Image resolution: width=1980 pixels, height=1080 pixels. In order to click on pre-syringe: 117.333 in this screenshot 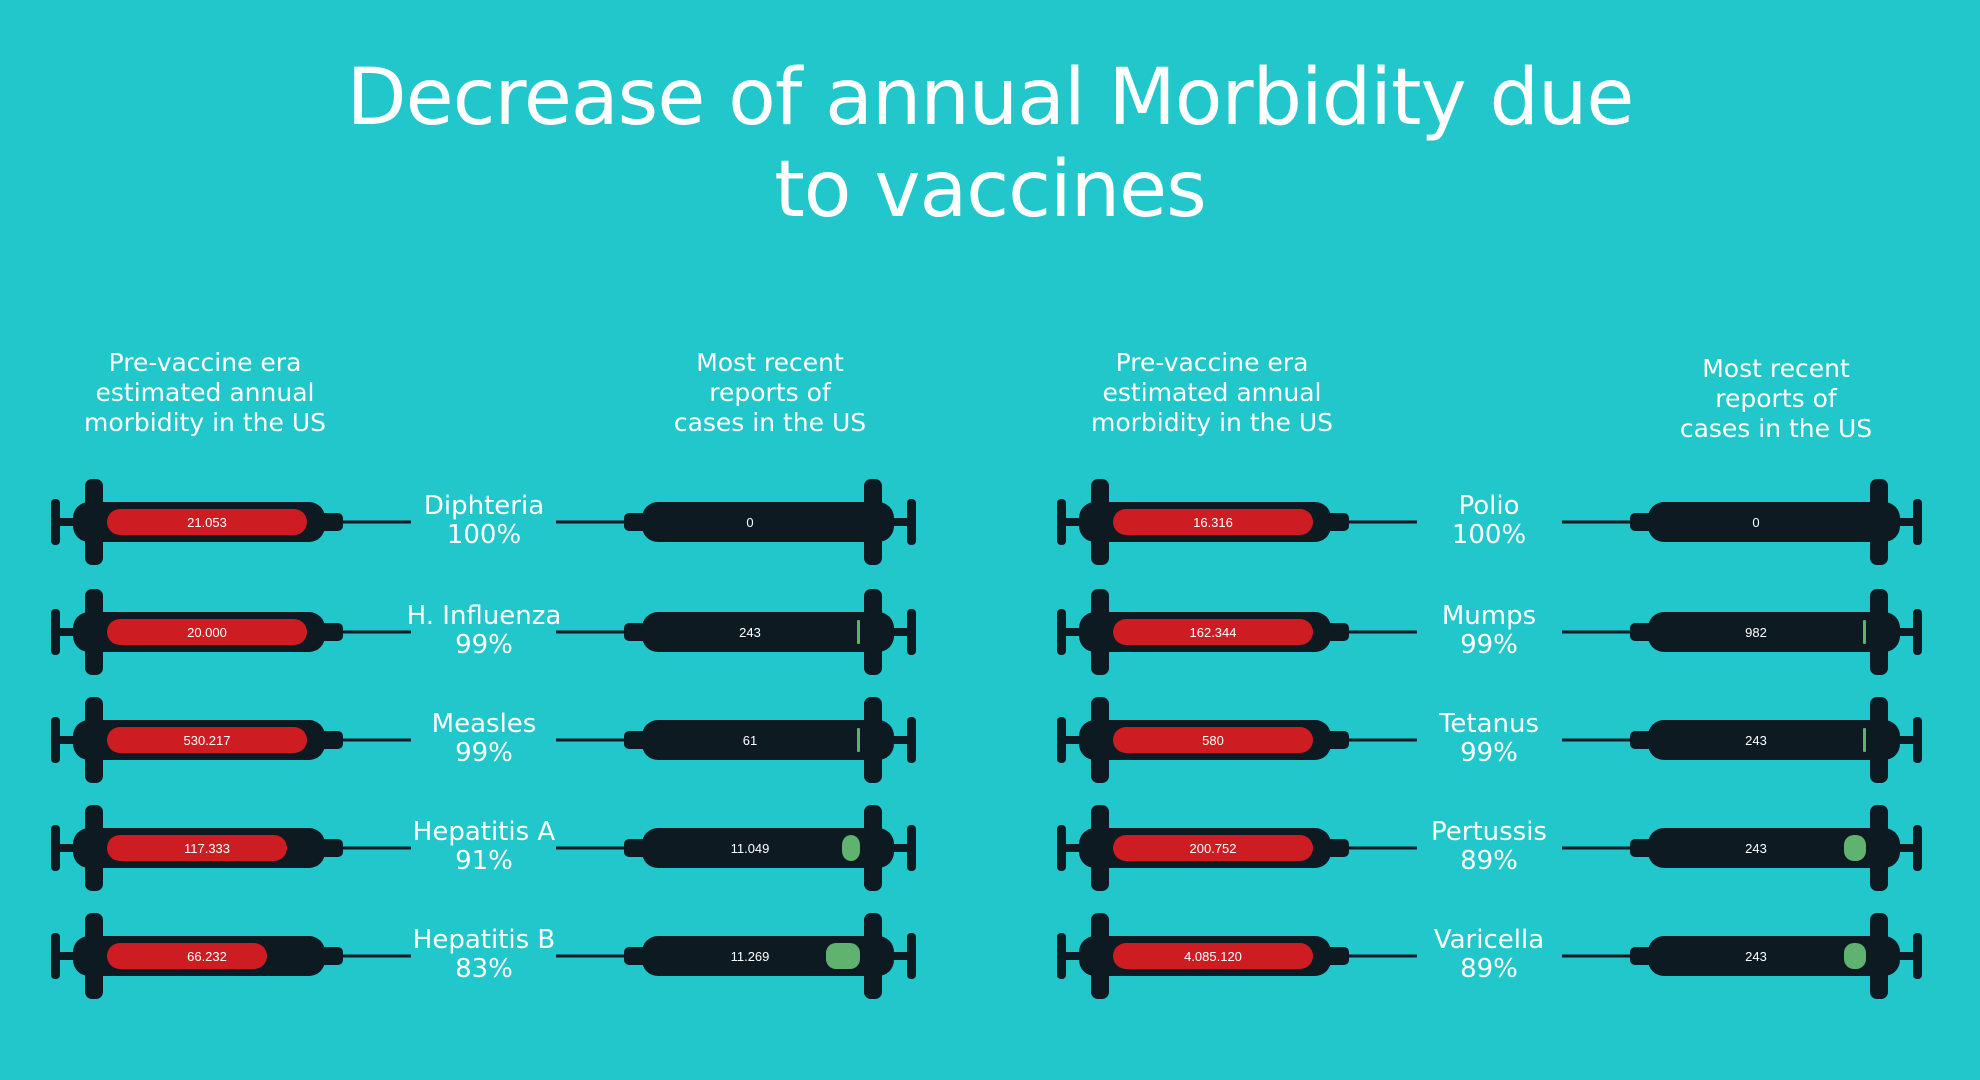, I will do `click(231, 848)`.